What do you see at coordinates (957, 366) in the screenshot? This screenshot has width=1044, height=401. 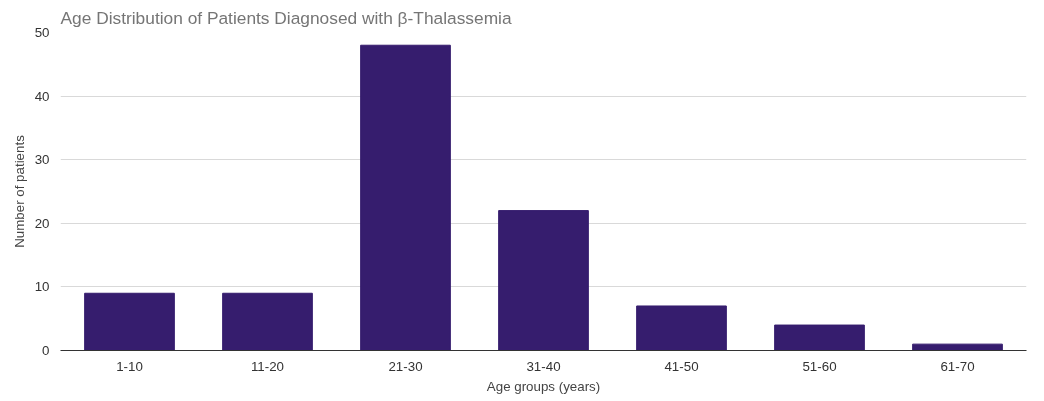 I see `x-tick-label: 61-70` at bounding box center [957, 366].